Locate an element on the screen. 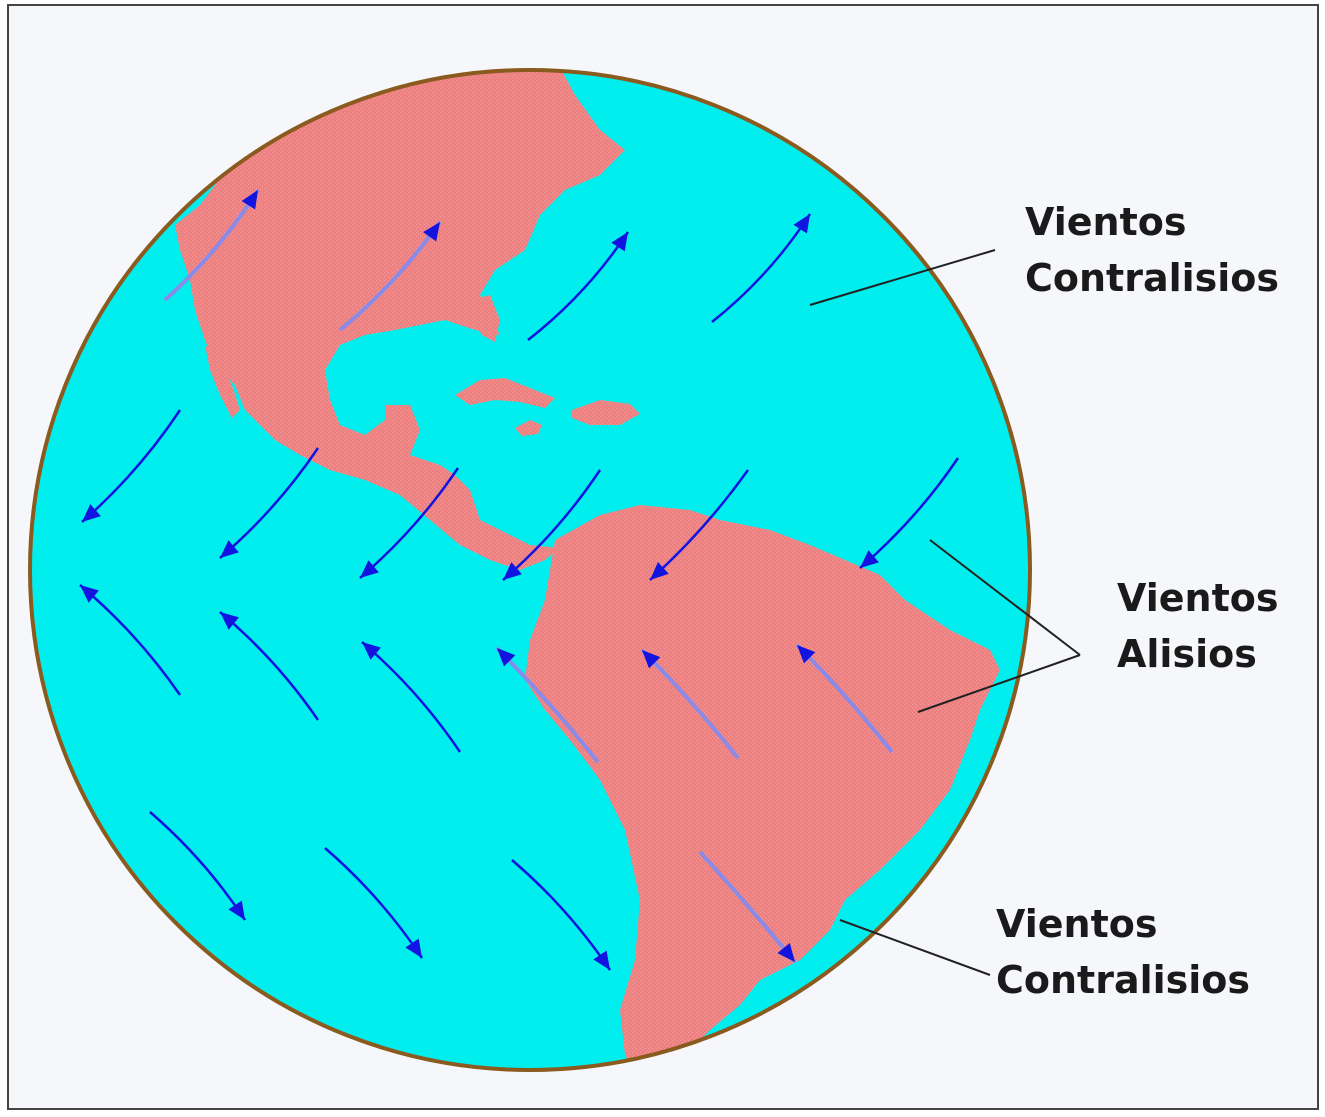  jamaica-island is located at coordinates (528, 428).